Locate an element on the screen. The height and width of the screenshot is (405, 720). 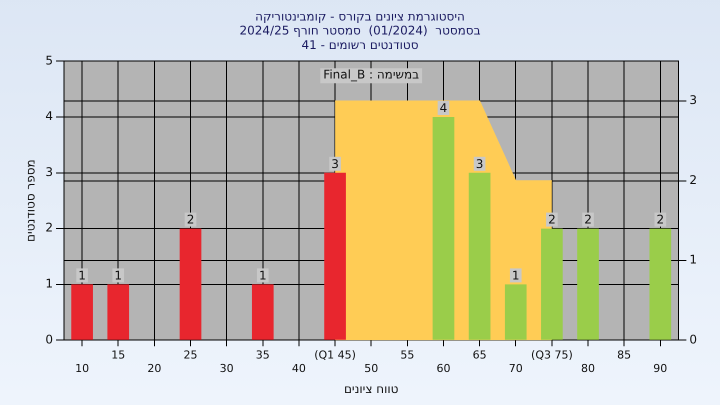
x-tick-label: 55 is located at coordinates (407, 355).